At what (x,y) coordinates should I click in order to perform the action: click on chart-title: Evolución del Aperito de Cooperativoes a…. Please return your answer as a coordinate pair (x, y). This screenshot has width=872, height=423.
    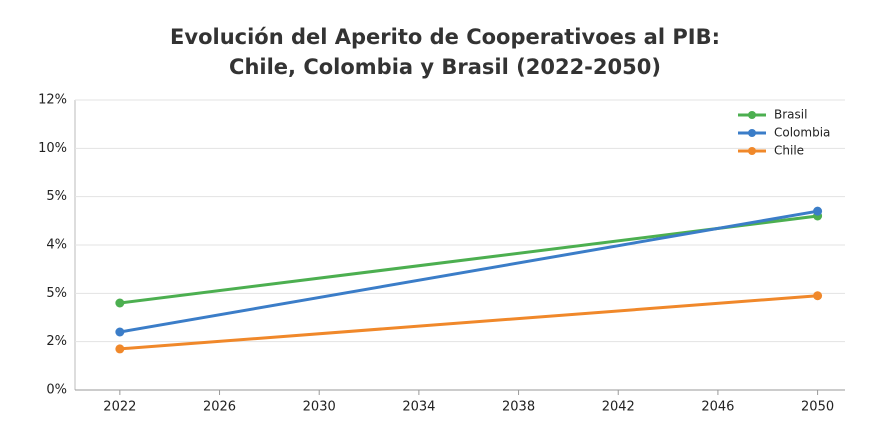
    Looking at the image, I should click on (445, 37).